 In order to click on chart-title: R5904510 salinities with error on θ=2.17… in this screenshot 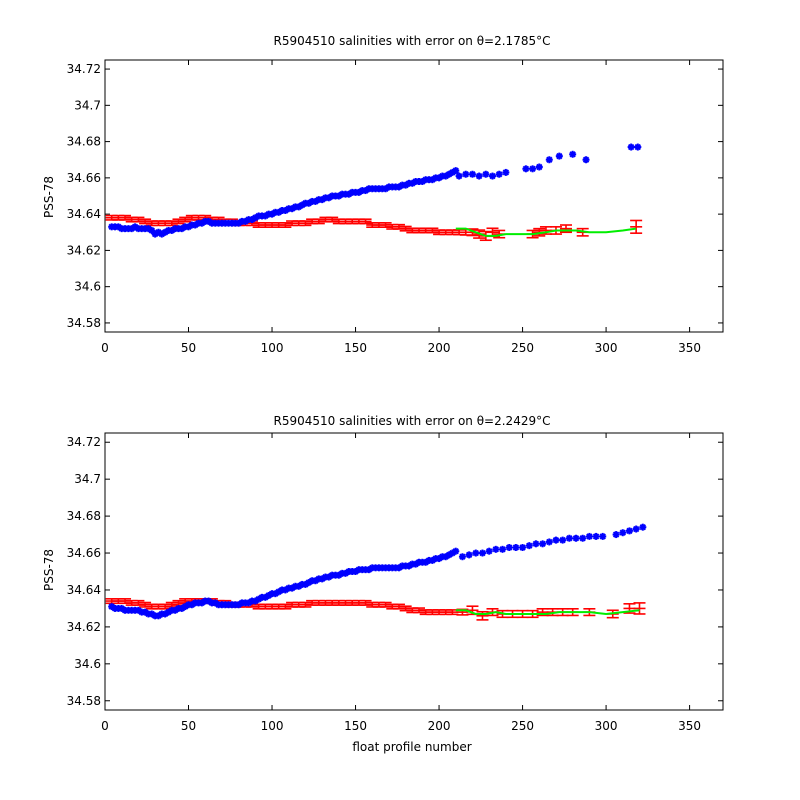, I will do `click(412, 41)`.